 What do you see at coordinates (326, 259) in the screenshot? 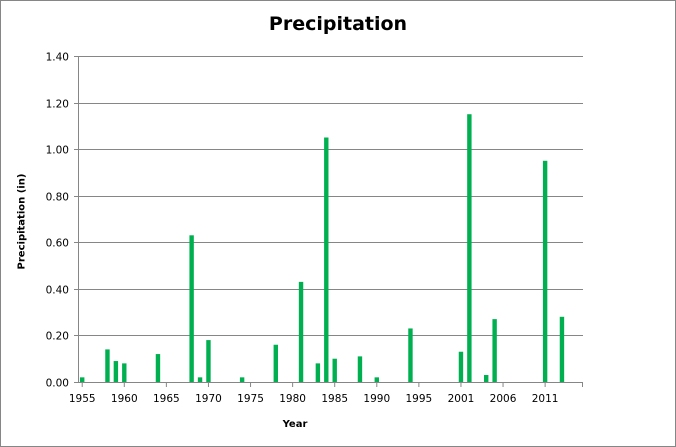
I see `bar-1984` at bounding box center [326, 259].